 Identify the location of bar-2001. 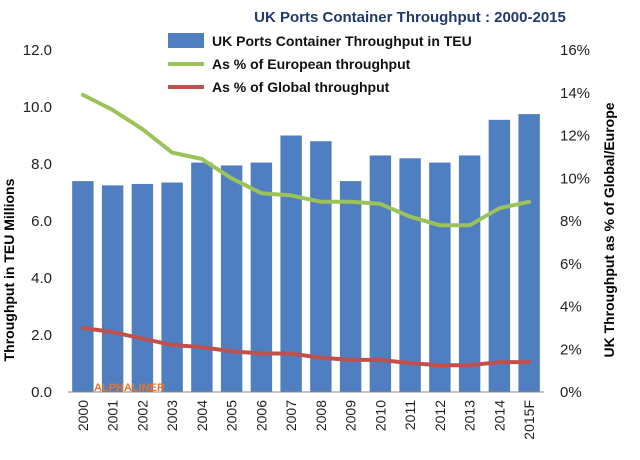
(112, 288).